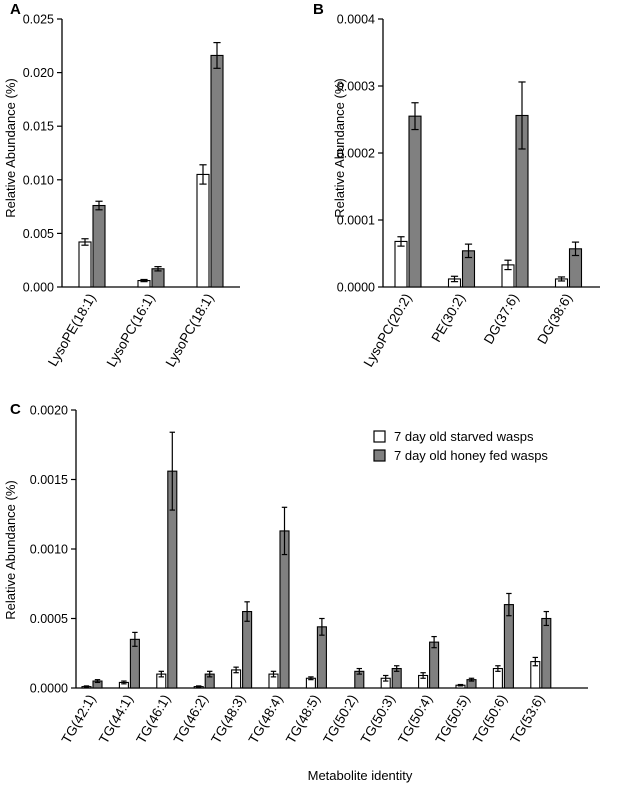 This screenshot has height=792, width=628. What do you see at coordinates (464, 436) in the screenshot?
I see `legend-label-starved: 7 day old starved wasps` at bounding box center [464, 436].